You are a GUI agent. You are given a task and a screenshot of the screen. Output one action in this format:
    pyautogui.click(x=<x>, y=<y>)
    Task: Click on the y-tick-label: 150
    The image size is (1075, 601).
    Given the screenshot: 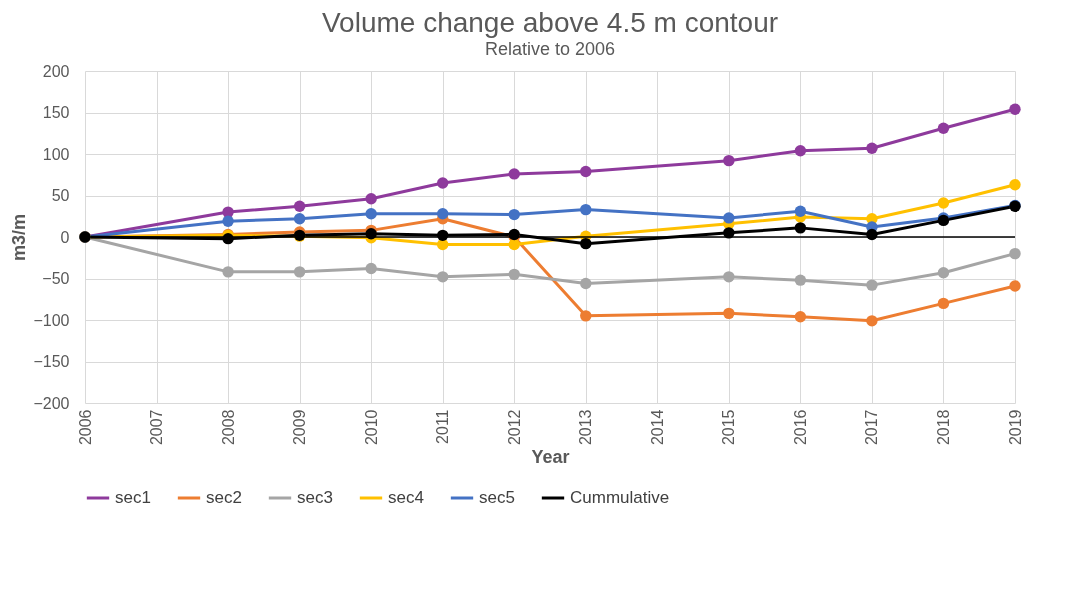 What is the action you would take?
    pyautogui.click(x=56, y=112)
    